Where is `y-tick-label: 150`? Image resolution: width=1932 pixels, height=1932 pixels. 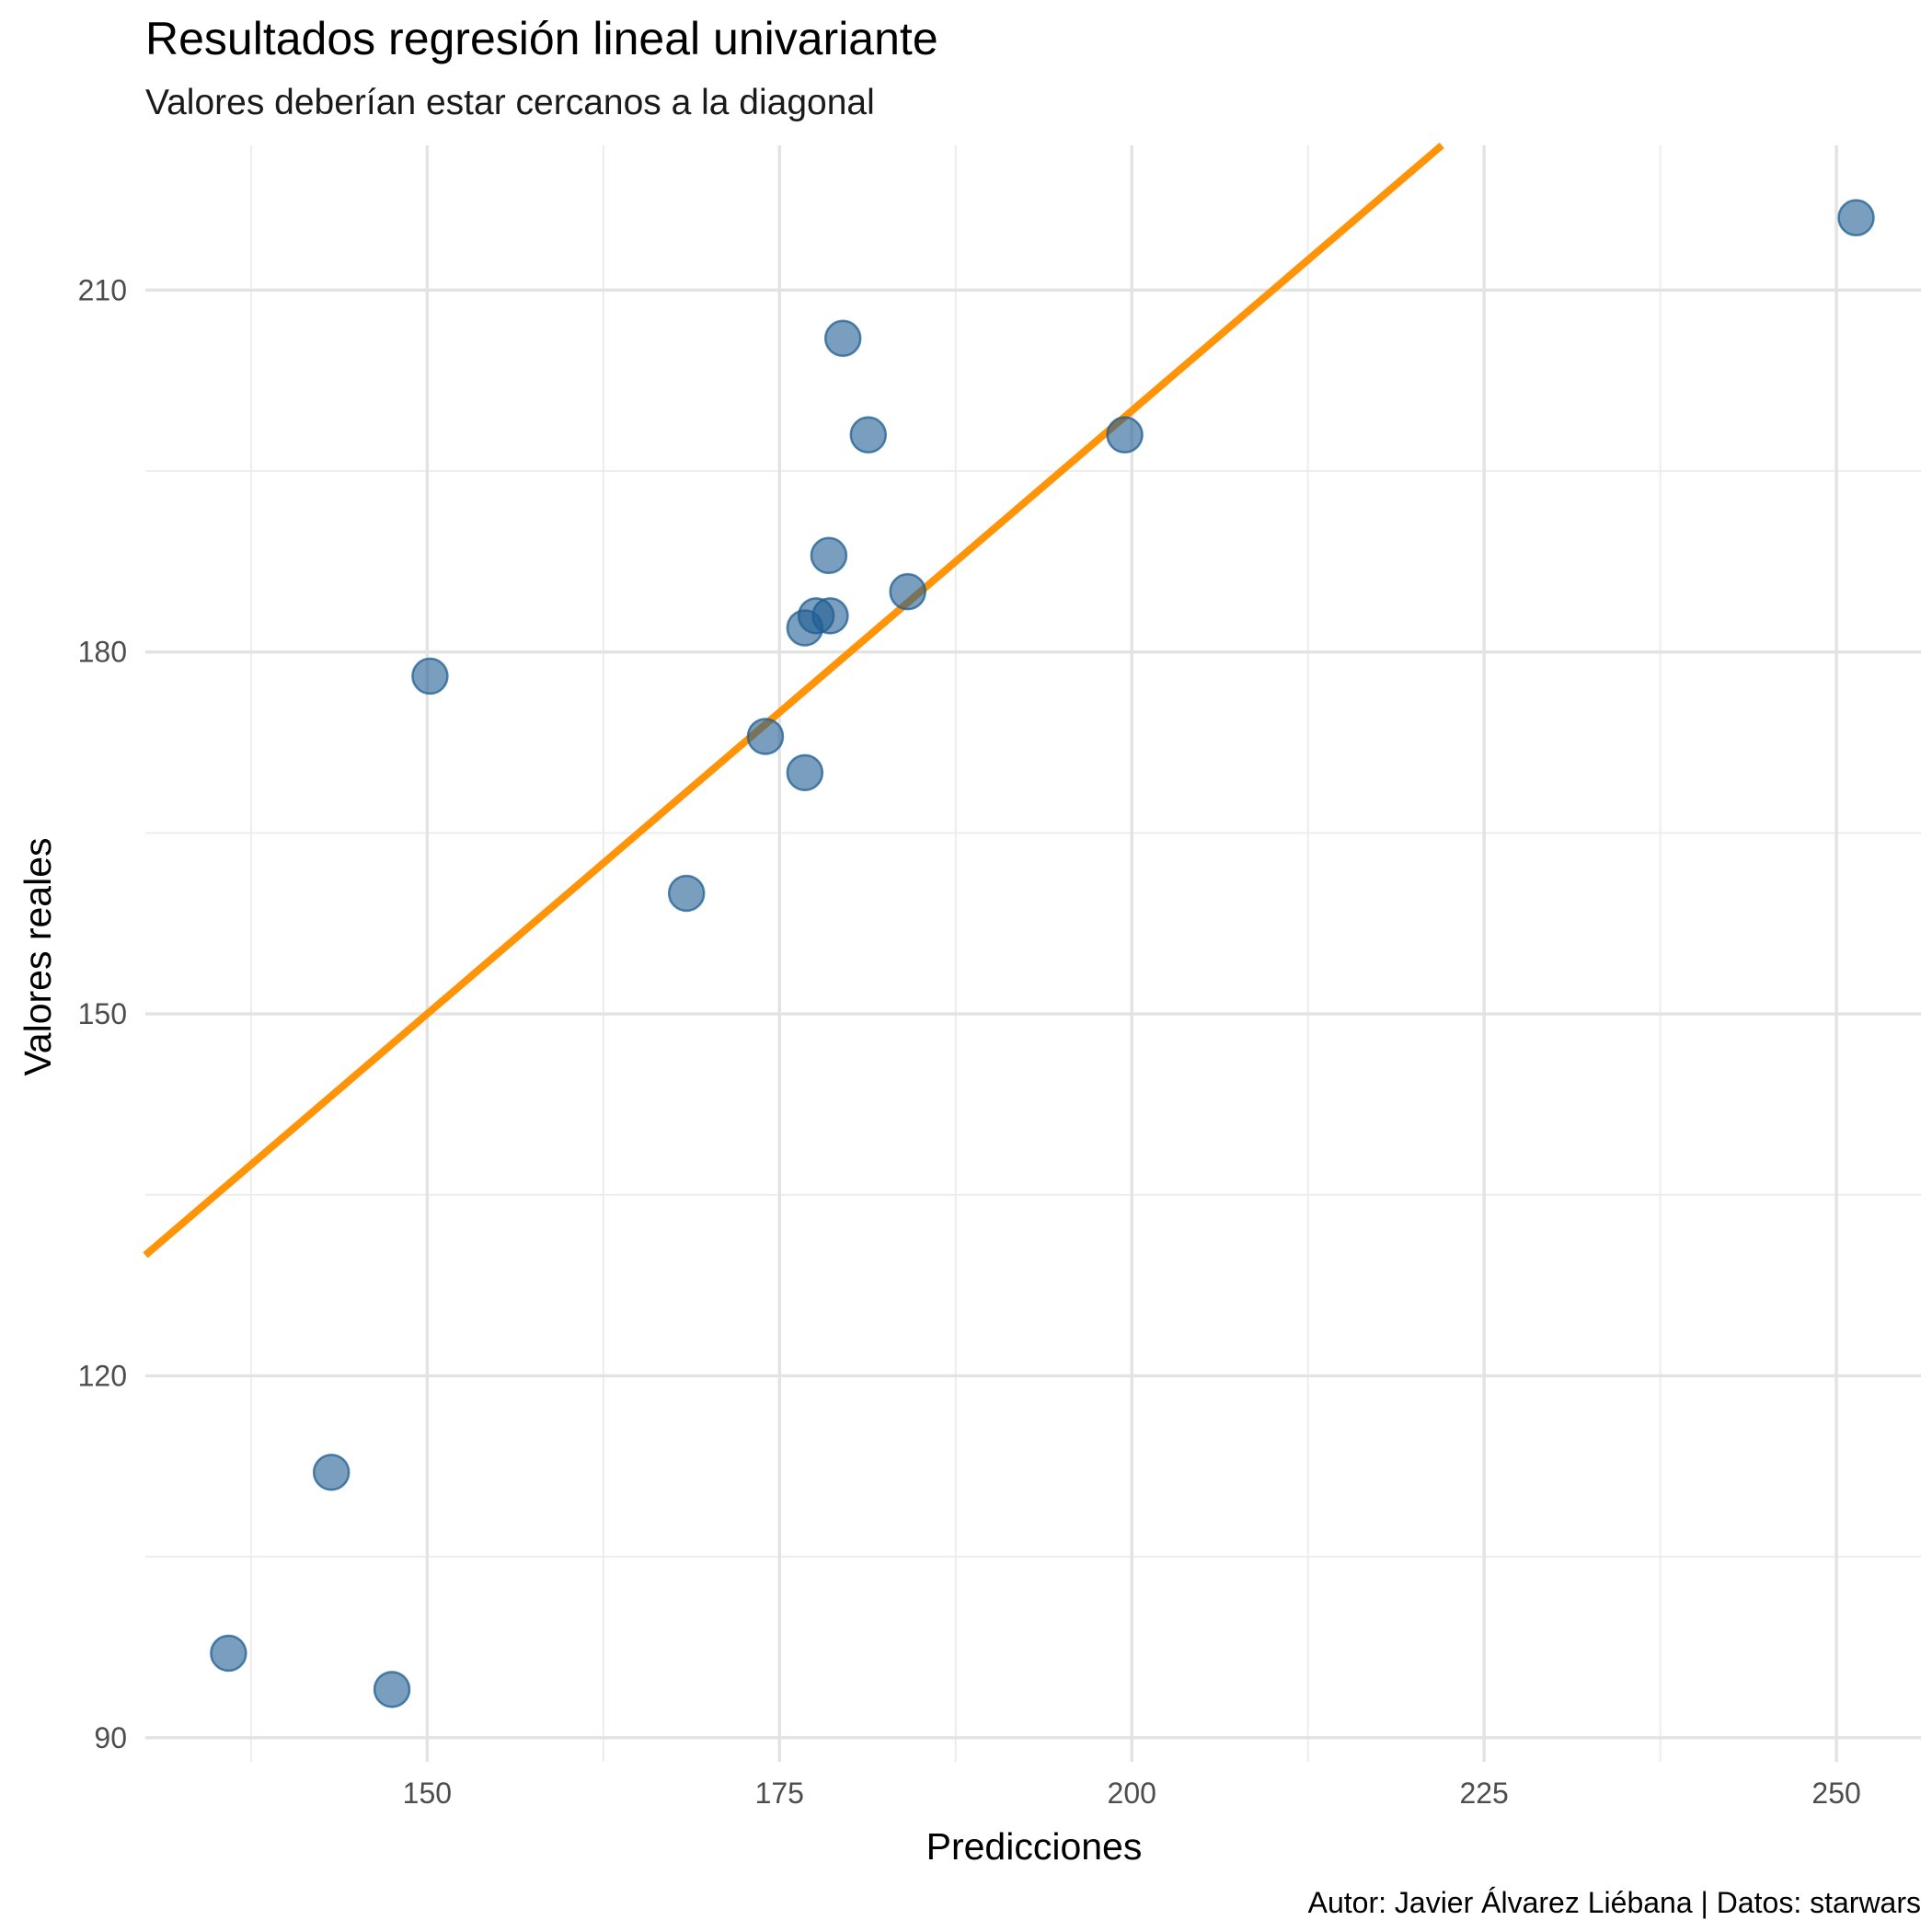 y-tick-label: 150 is located at coordinates (102, 1014).